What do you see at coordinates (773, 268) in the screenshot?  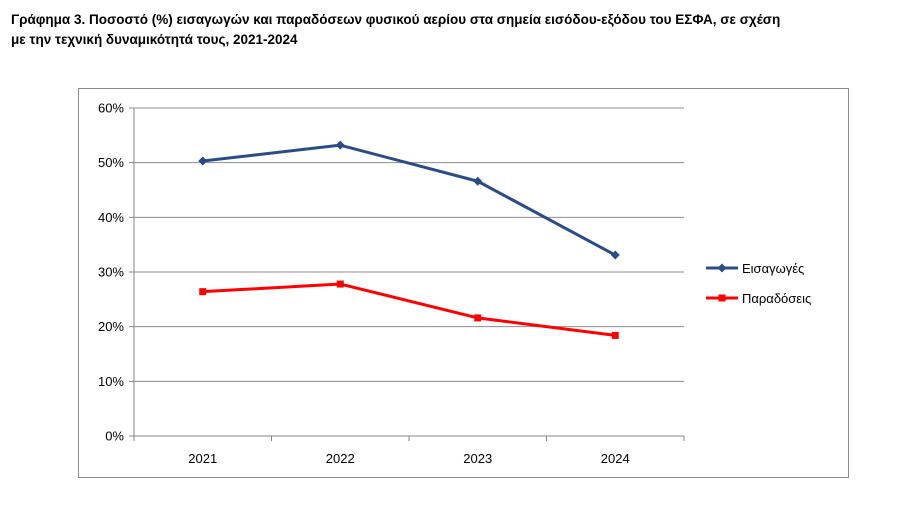 I see `legend-label: Εισαγωγές` at bounding box center [773, 268].